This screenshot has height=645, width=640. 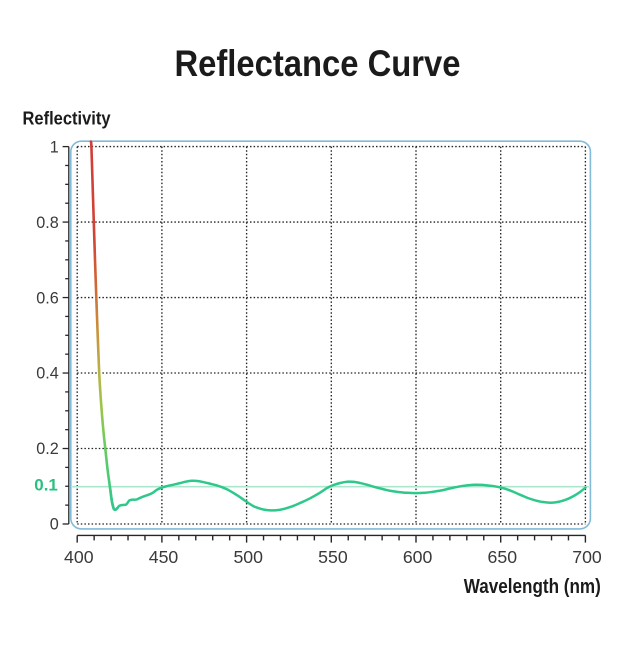 I want to click on svg-text: 500, so click(x=248, y=557).